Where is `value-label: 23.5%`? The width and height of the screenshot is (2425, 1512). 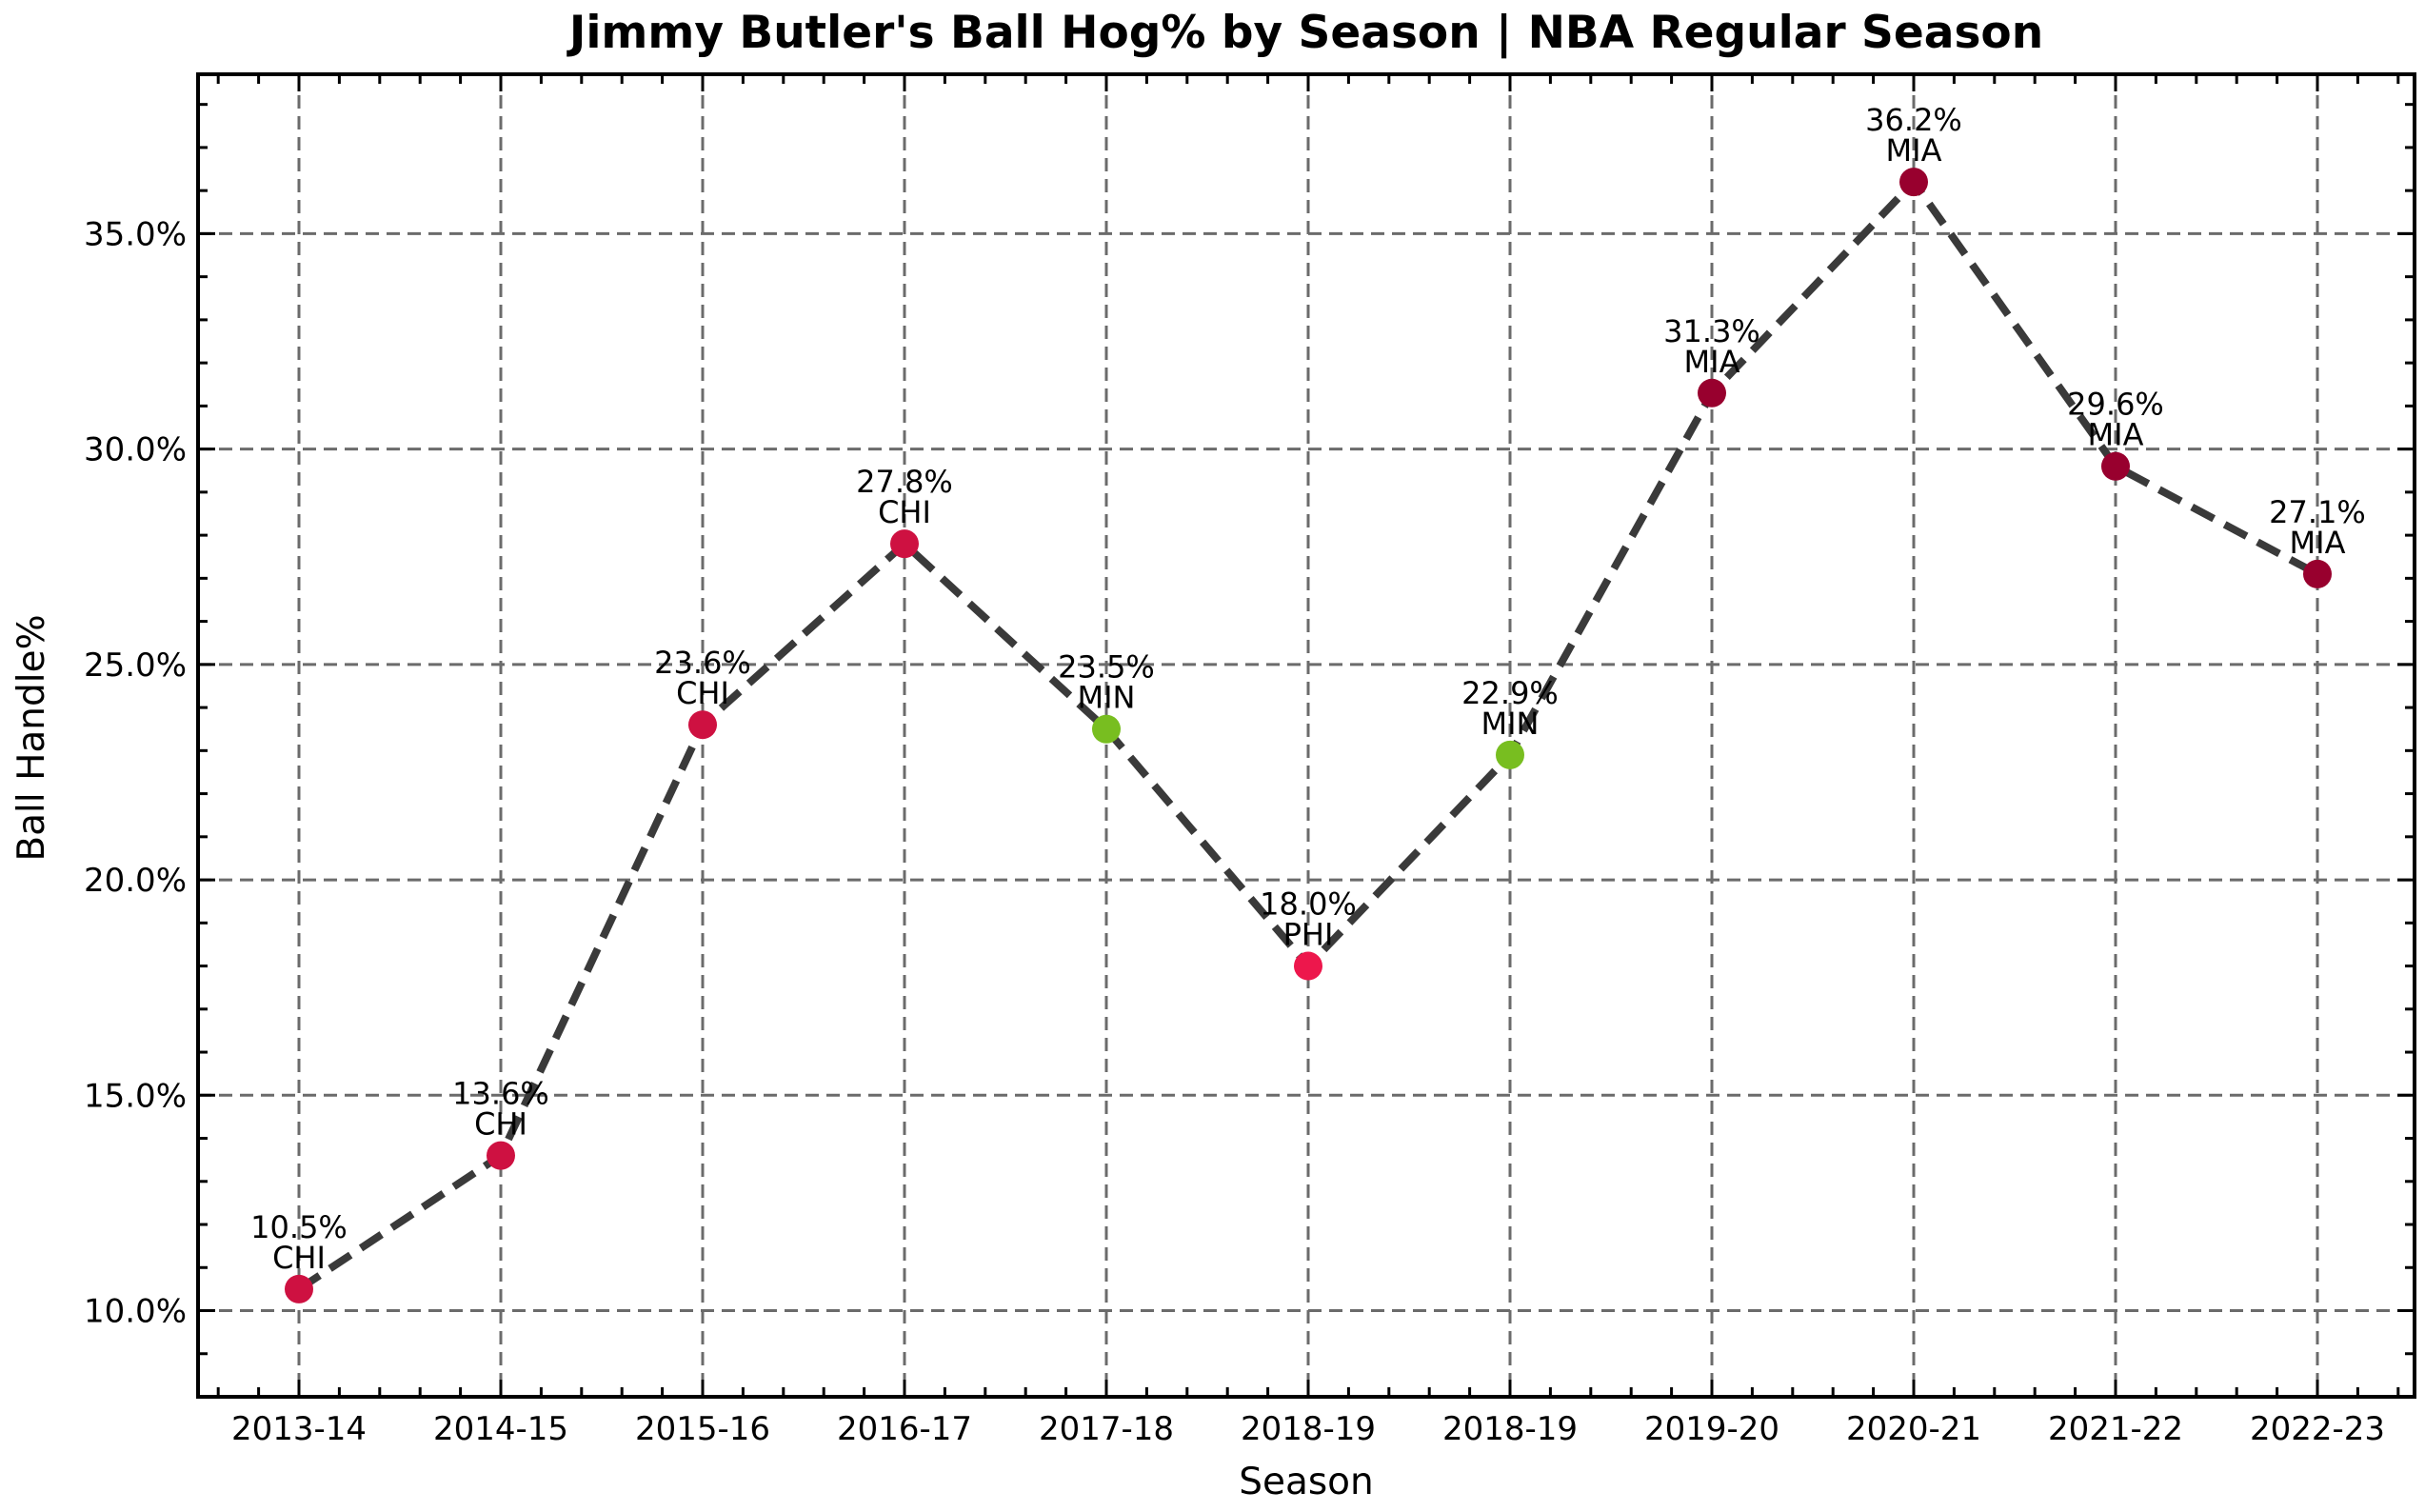
value-label: 23.5% is located at coordinates (1106, 667).